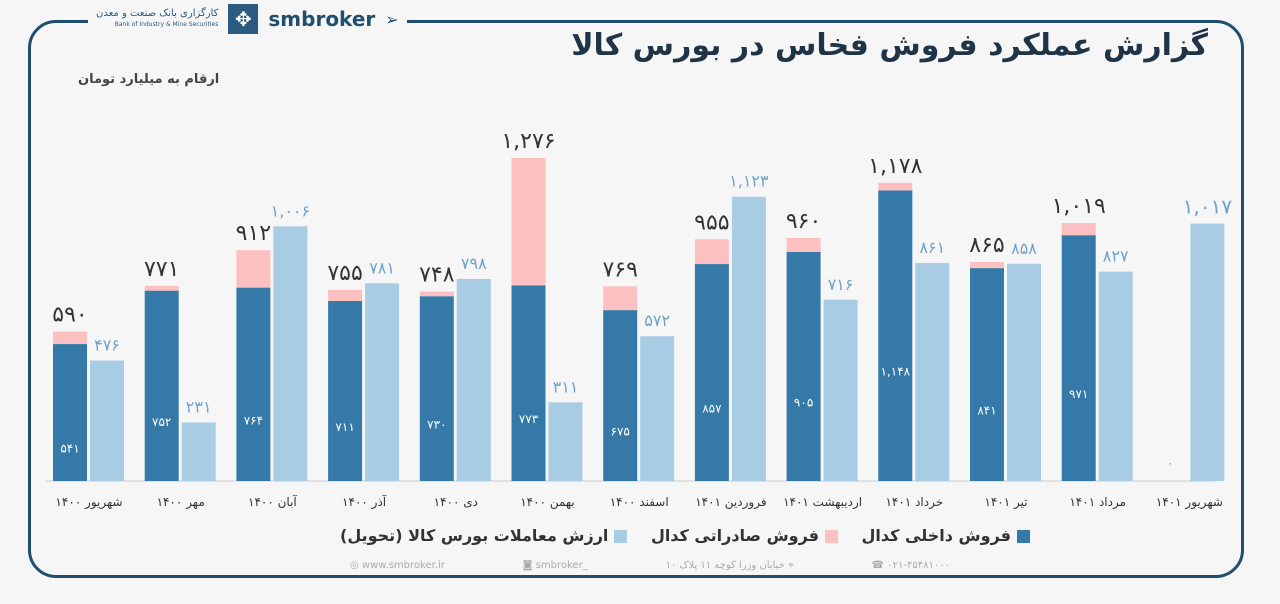 This screenshot has height=604, width=1280. I want to click on x-tick-label: مرداد ۱۴۰۱, so click(1097, 502).